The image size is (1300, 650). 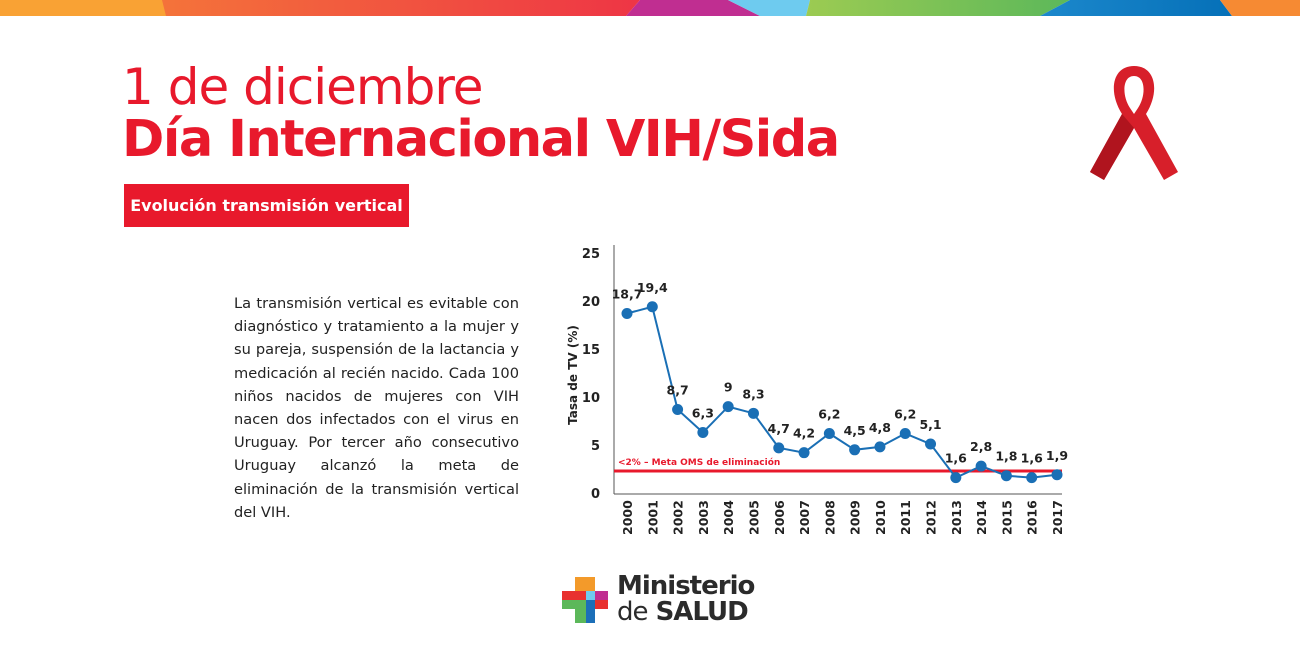 I want to click on data-label: 18,7, so click(x=627, y=293).